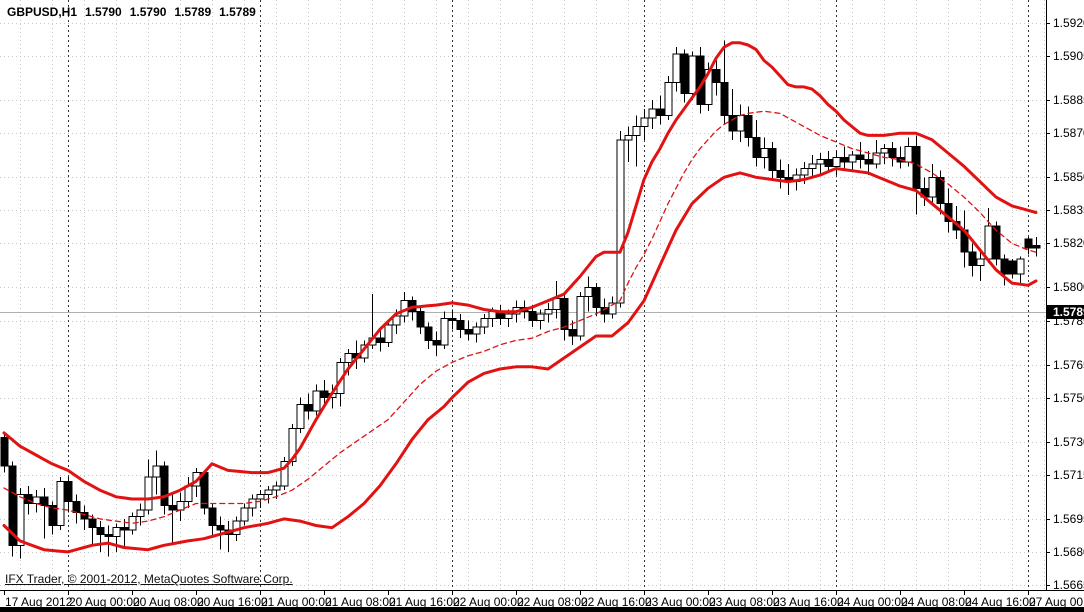 The height and width of the screenshot is (612, 1084). Describe the element at coordinates (1068, 56) in the screenshot. I see `price-axis-label: 1.5905` at that location.